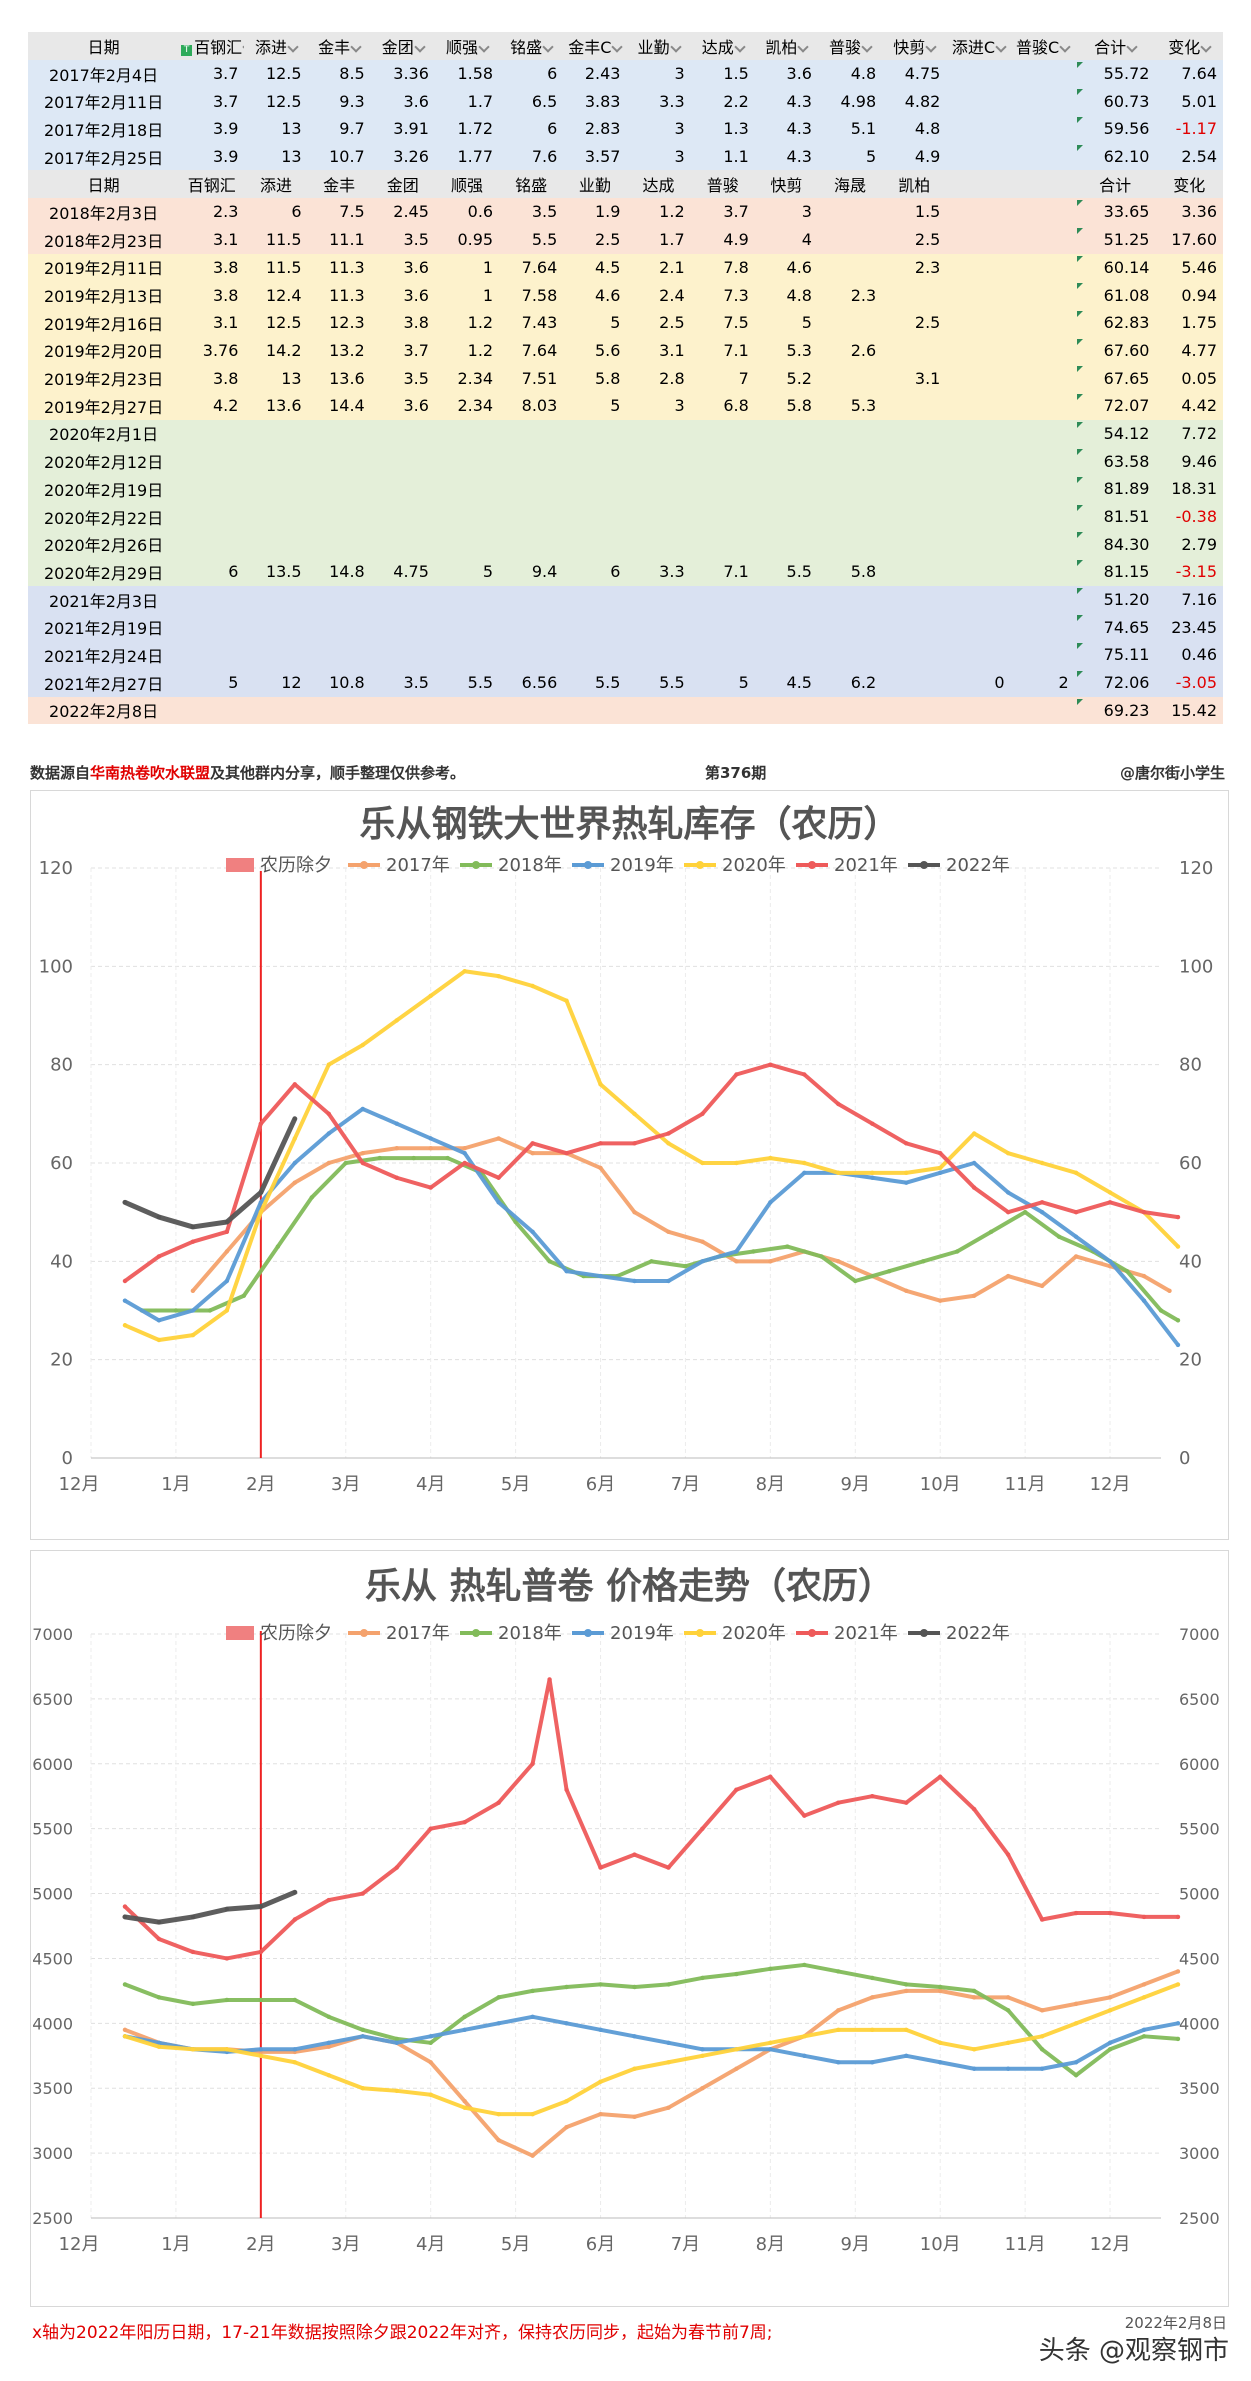 The width and height of the screenshot is (1251, 2381). What do you see at coordinates (658, 46) in the screenshot?
I see `column-header: 业勤` at bounding box center [658, 46].